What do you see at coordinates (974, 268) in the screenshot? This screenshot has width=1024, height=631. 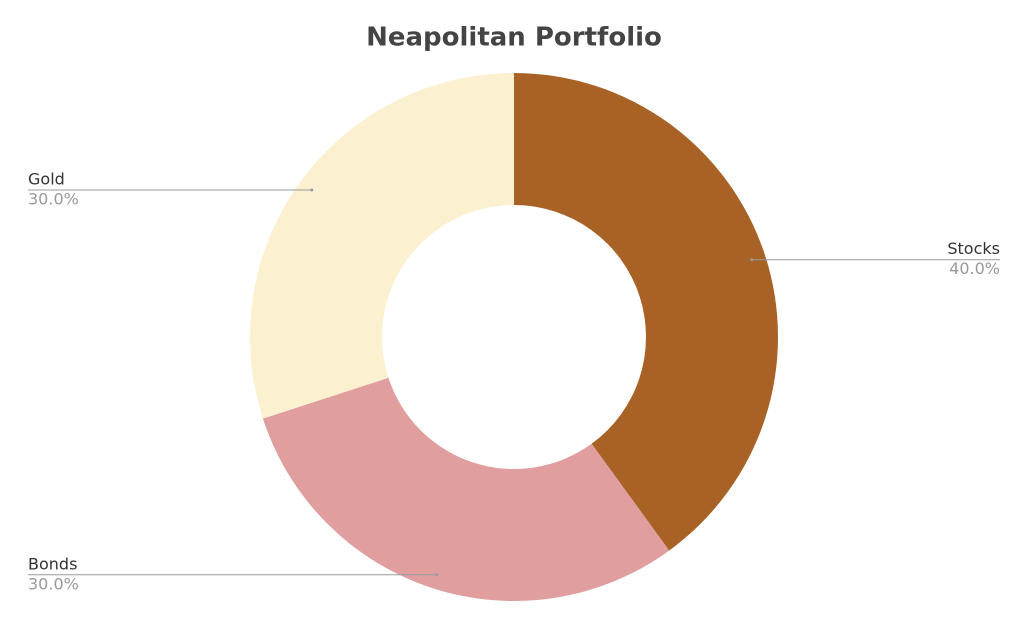 I see `slice-value-label: 40.0%` at bounding box center [974, 268].